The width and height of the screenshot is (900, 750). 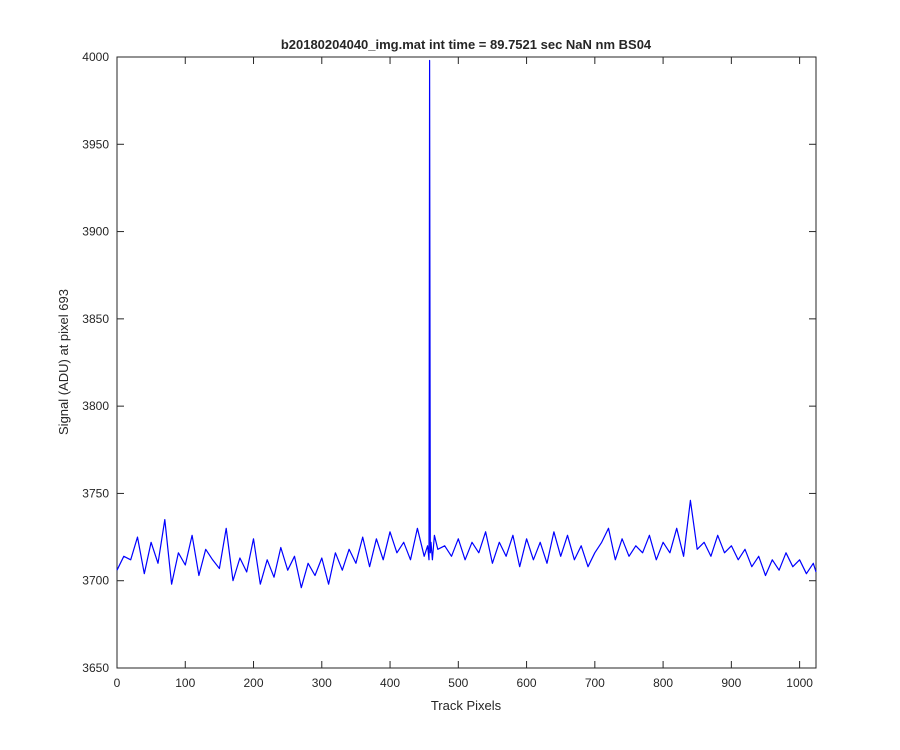 I want to click on x-tick-label: 600, so click(x=527, y=683).